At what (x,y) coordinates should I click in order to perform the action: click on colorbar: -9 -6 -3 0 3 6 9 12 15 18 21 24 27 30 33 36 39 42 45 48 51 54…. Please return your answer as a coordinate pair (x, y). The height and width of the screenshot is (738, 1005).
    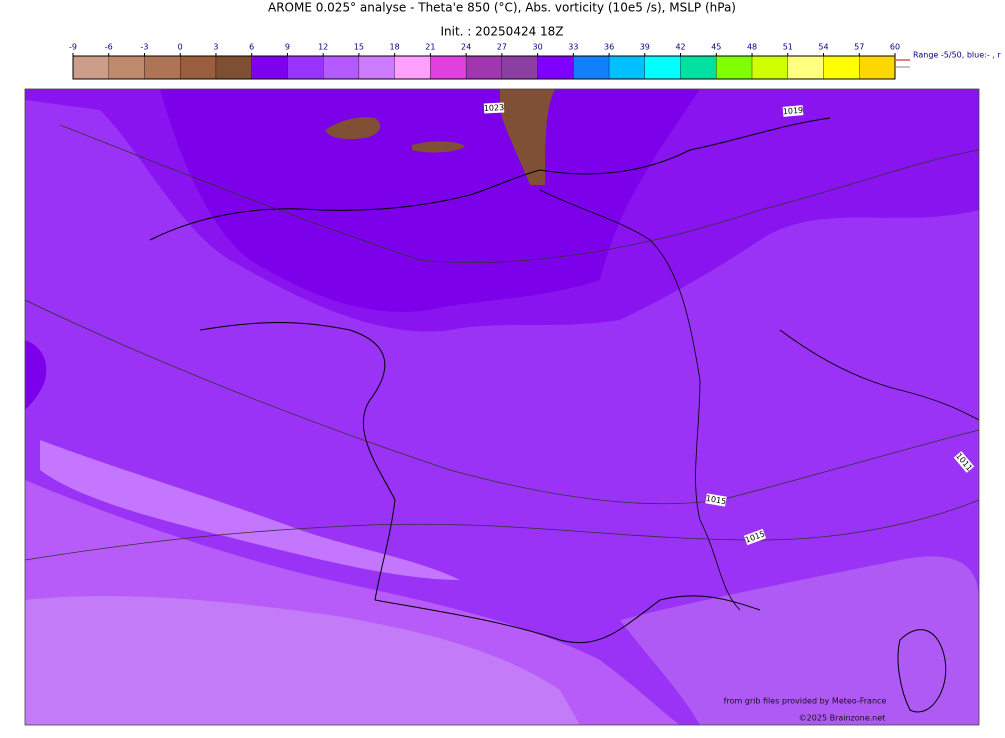
    Looking at the image, I should click on (484, 61).